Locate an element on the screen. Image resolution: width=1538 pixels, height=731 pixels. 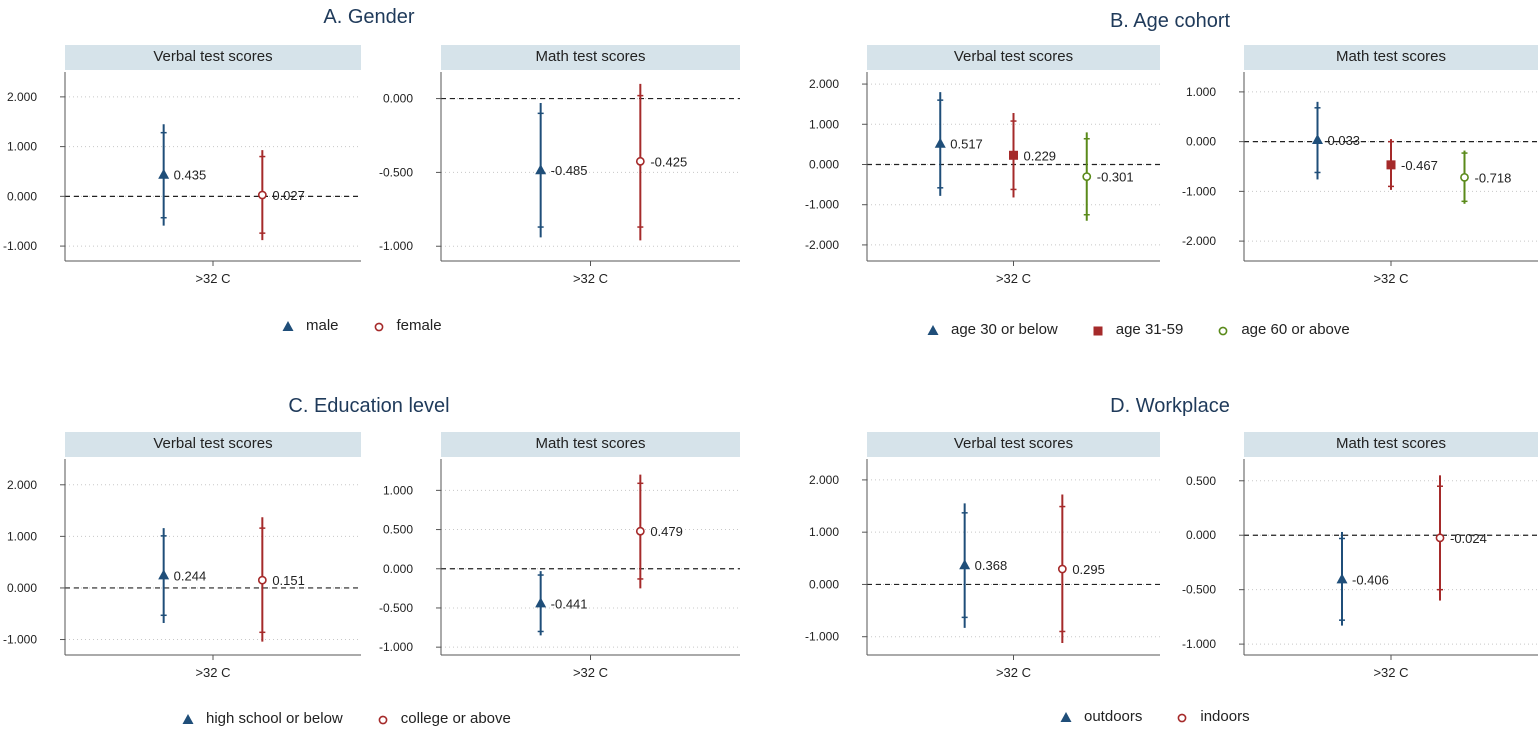
legend-label: age 60 or above is located at coordinates (1295, 329).